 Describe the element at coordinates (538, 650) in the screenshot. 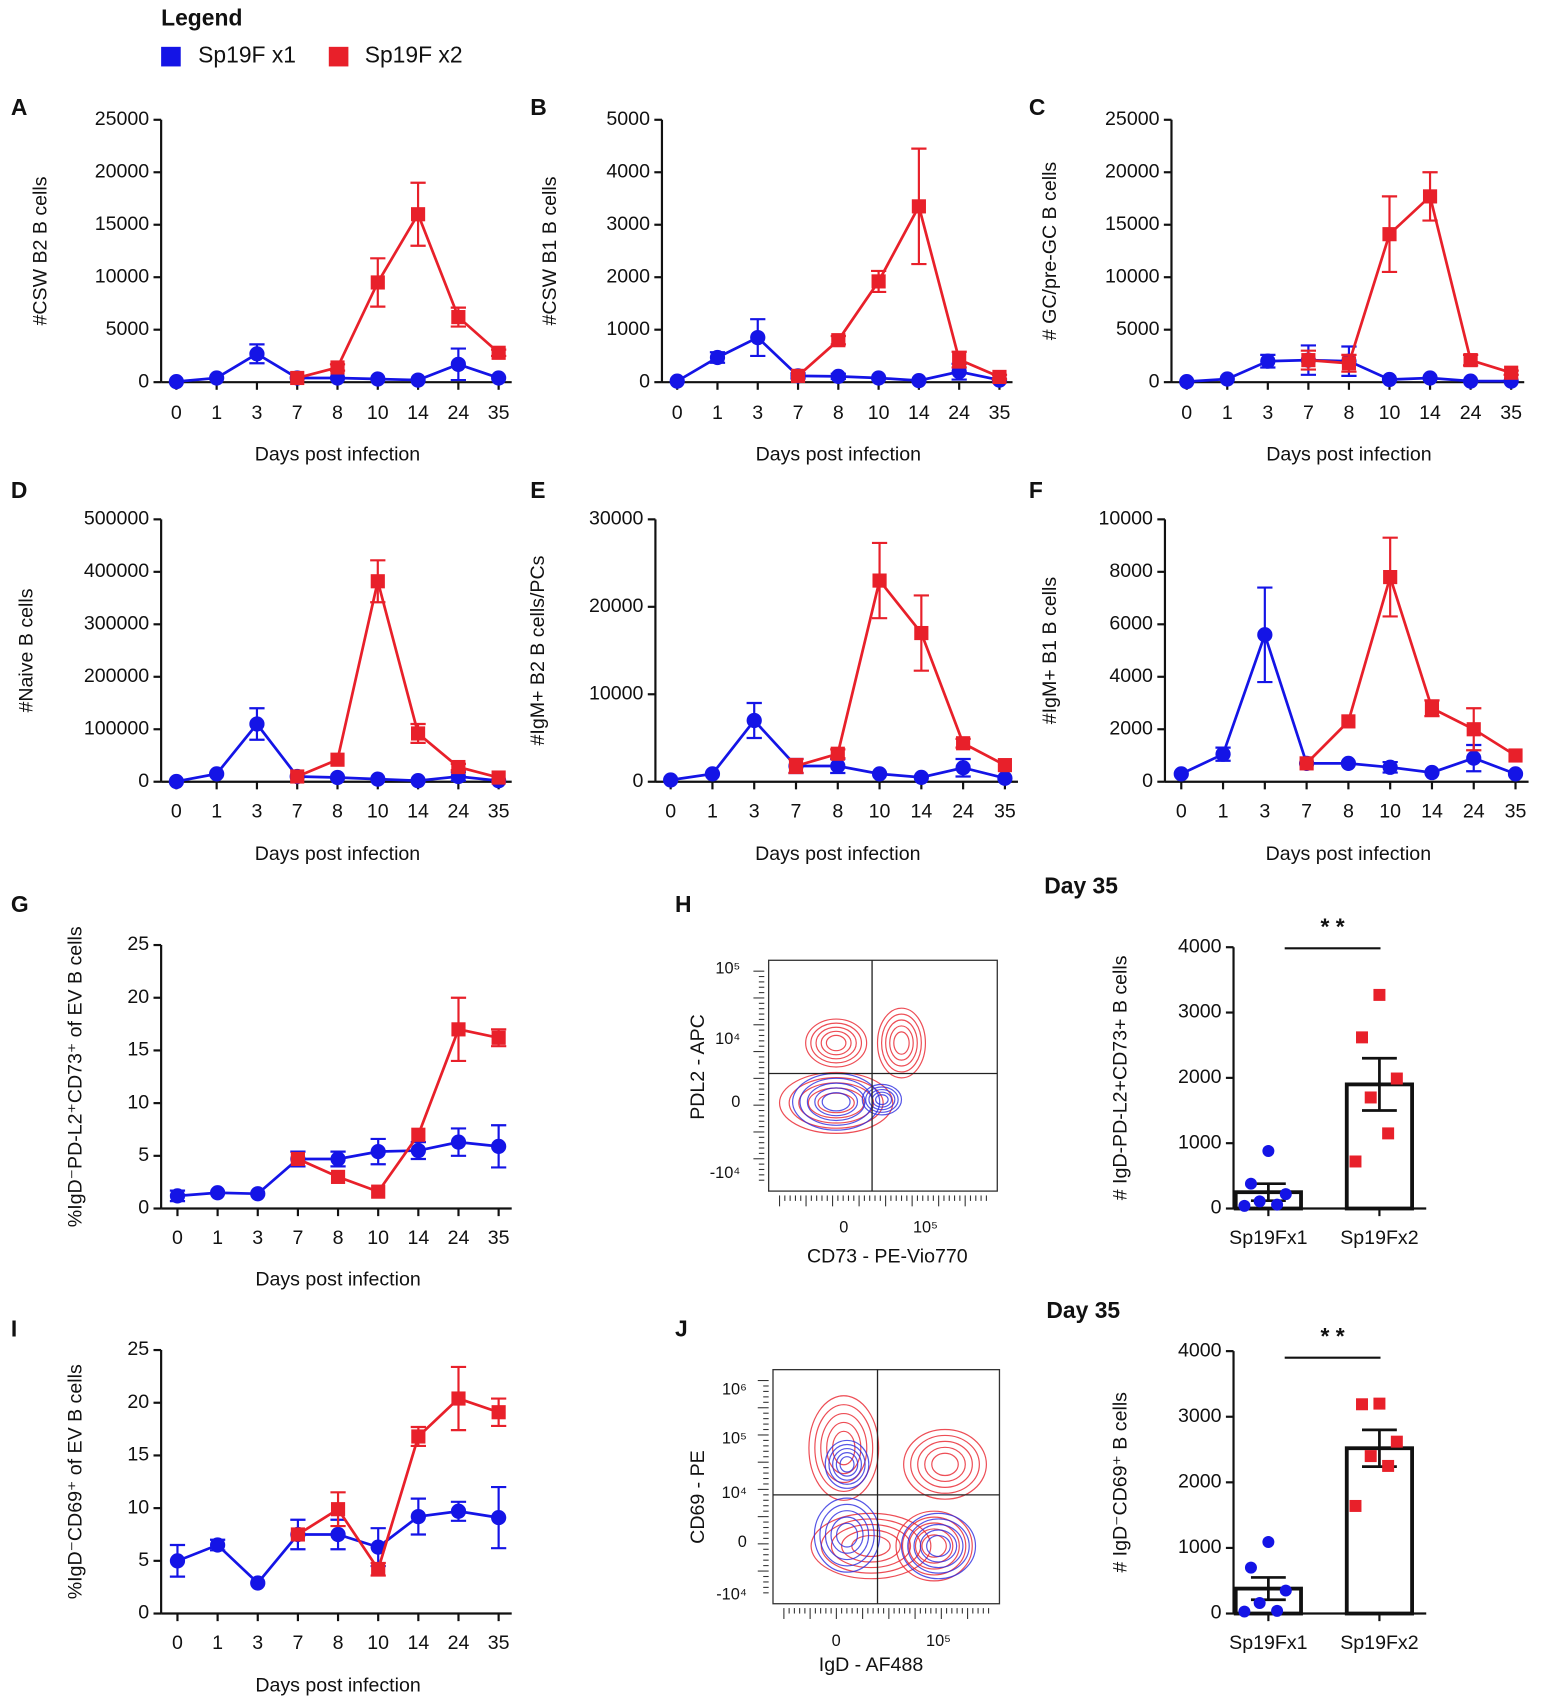

I see `y-axis-label: #IgM+ B2 B cells/PCs` at that location.